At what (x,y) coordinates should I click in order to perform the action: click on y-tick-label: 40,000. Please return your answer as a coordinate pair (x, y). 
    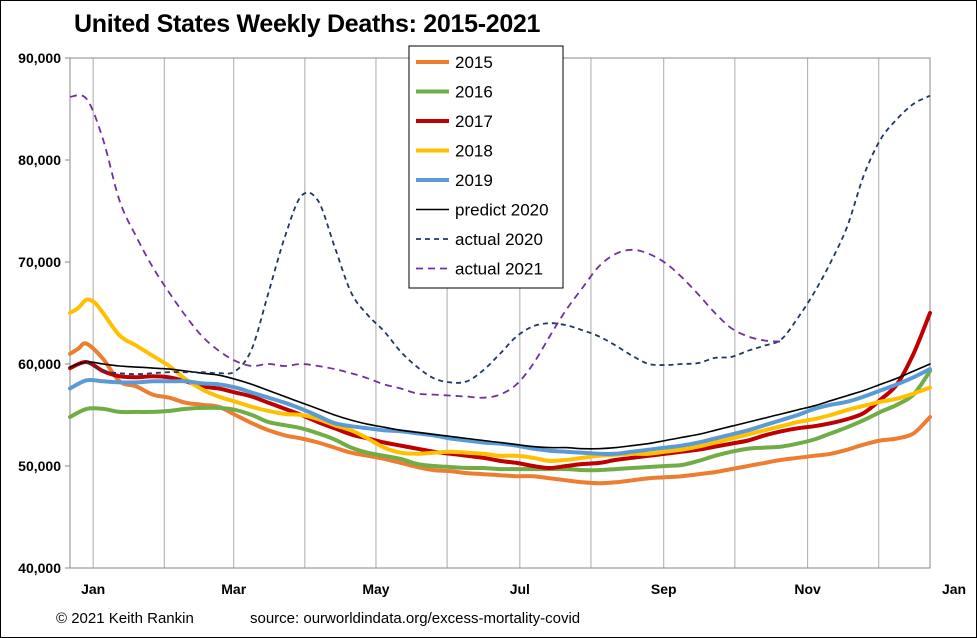
    Looking at the image, I should click on (39, 568).